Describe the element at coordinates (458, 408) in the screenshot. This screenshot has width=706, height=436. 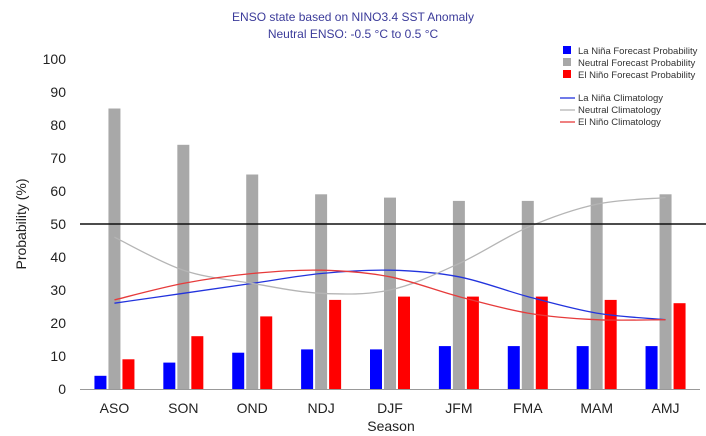
I see `x-tick-label: JFM` at that location.